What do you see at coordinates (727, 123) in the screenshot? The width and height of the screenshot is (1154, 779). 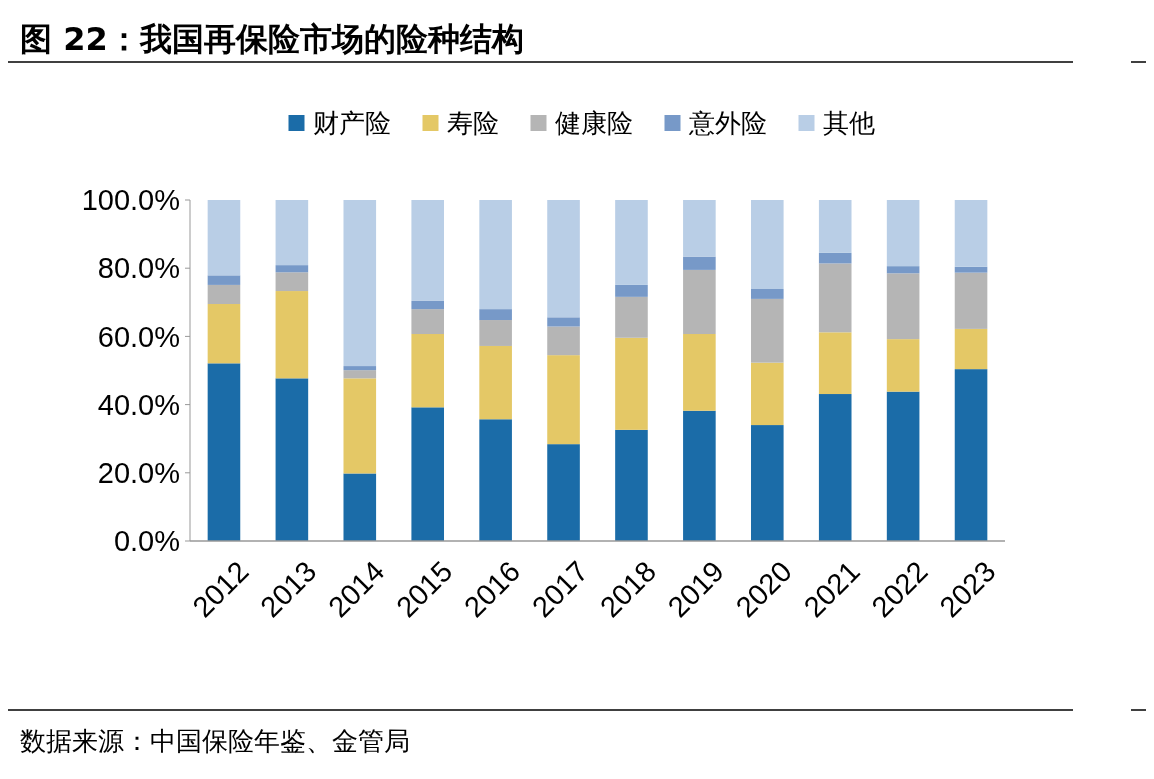 I see `legend-label: 意外险` at bounding box center [727, 123].